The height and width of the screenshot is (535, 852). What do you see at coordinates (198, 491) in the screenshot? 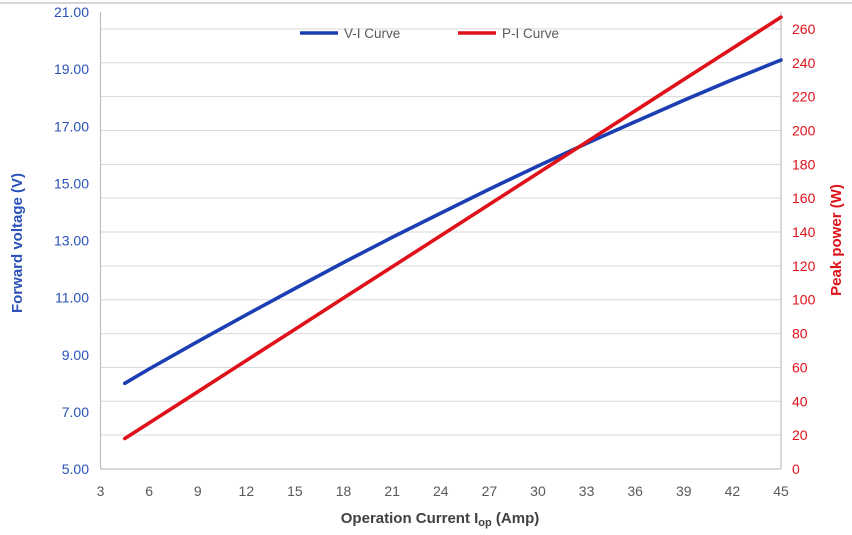
I see `x-axis-tick-label: 9` at bounding box center [198, 491].